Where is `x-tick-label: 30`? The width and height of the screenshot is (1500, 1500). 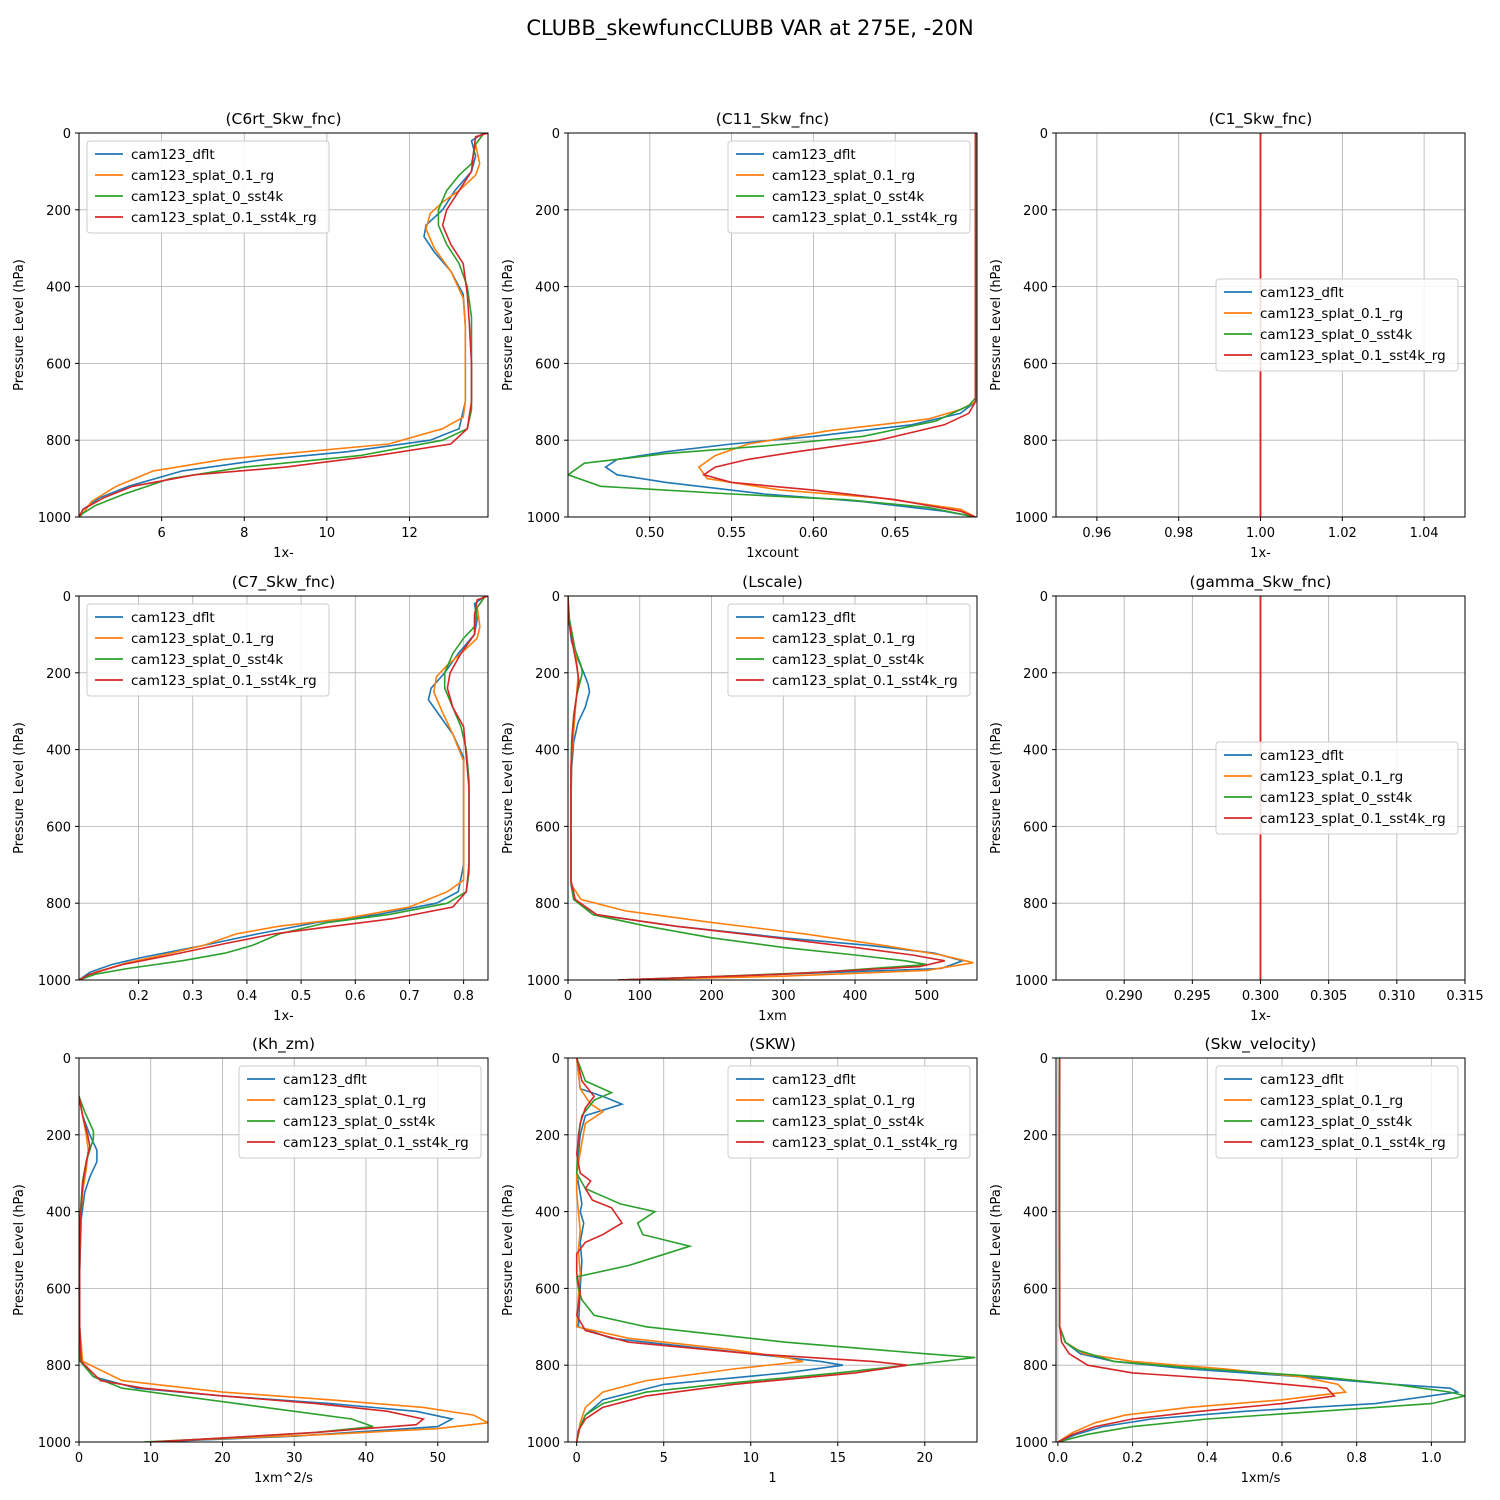
x-tick-label: 30 is located at coordinates (294, 1458).